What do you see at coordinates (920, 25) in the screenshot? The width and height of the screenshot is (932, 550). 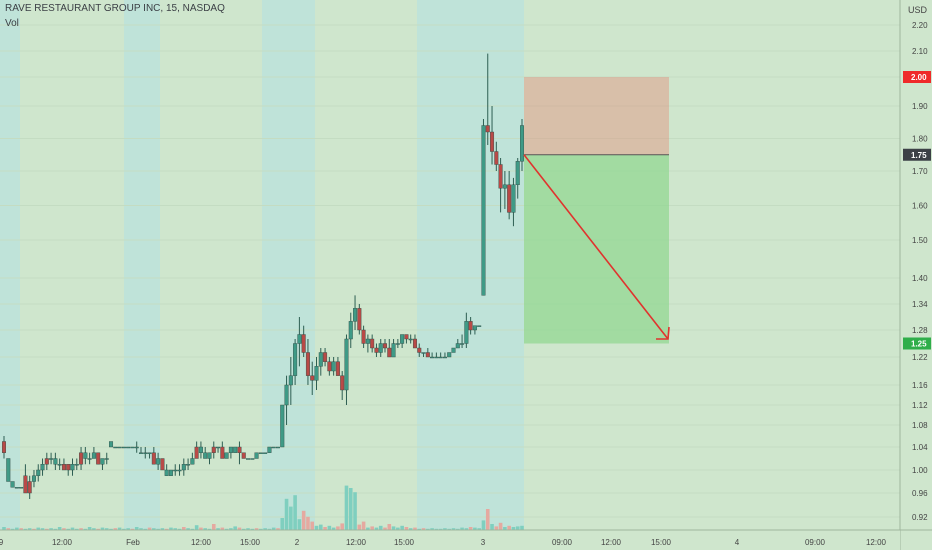 I see `price-tick-label: 2.20` at bounding box center [920, 25].